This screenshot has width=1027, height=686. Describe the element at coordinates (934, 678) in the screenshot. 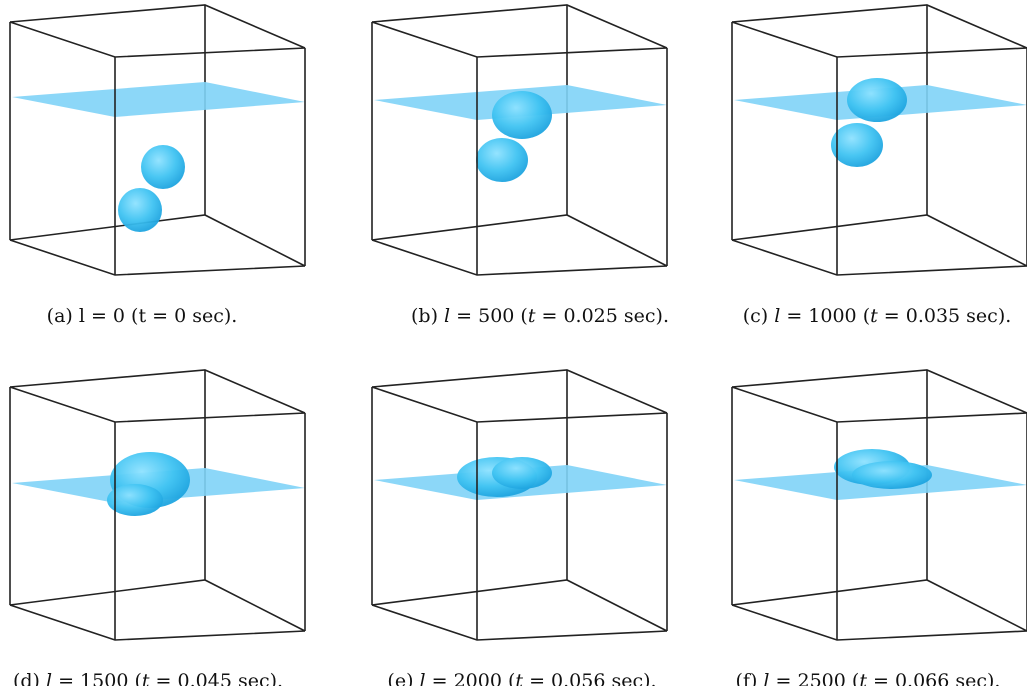

I see `caption-part: = 0.066 sec).` at that location.